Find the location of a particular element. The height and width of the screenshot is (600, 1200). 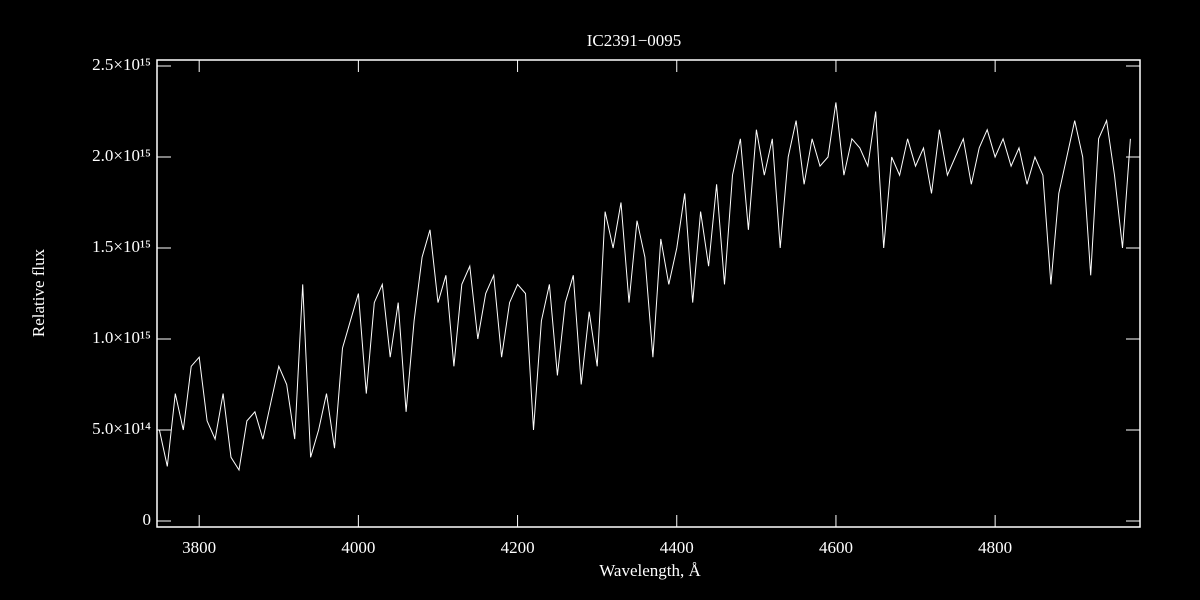

x-tick-label: 4400 is located at coordinates (677, 547).